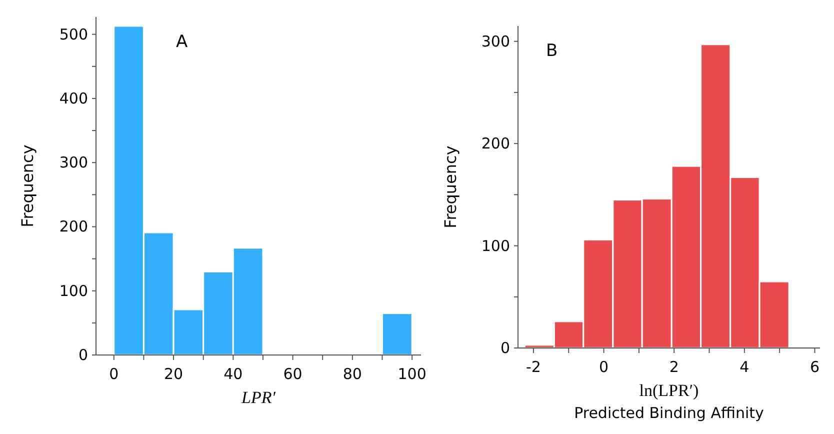 This screenshot has width=834, height=434. I want to click on annotation: A, so click(182, 42).